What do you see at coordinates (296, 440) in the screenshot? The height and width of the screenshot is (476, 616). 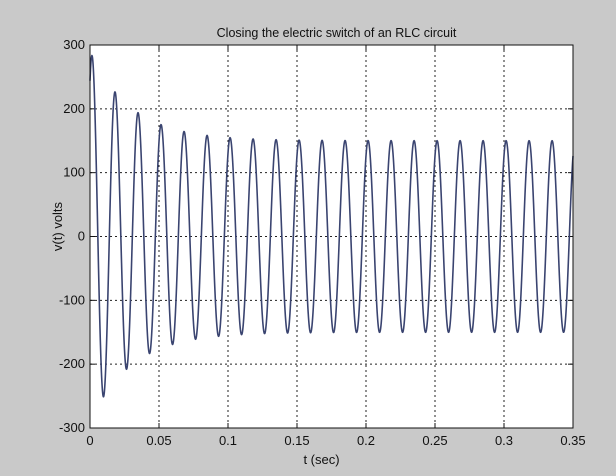 I see `x-tick-label: 0.15` at bounding box center [296, 440].